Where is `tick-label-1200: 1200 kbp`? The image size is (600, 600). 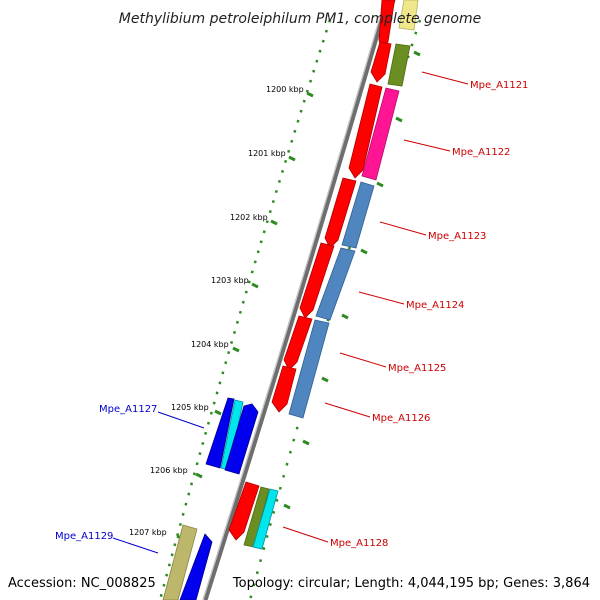
tick-label-1200: 1200 kbp is located at coordinates (285, 89).